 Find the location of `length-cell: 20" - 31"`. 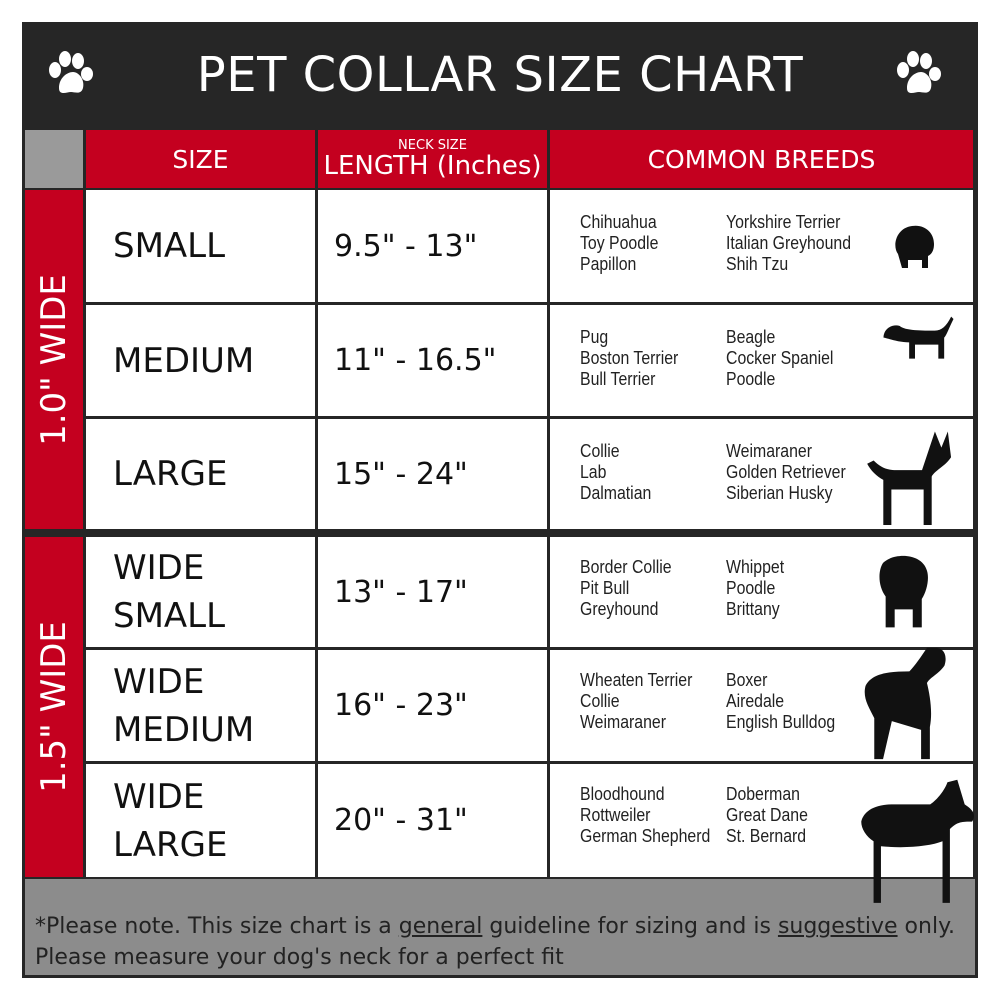

length-cell: 20" - 31" is located at coordinates (432, 820).